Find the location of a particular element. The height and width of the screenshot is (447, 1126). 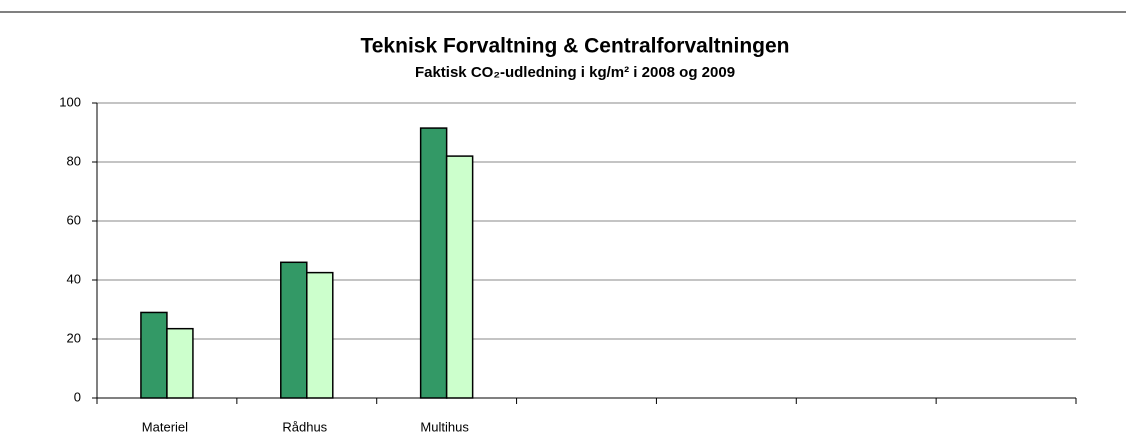

y-tick-label: 80 is located at coordinates (74, 160).